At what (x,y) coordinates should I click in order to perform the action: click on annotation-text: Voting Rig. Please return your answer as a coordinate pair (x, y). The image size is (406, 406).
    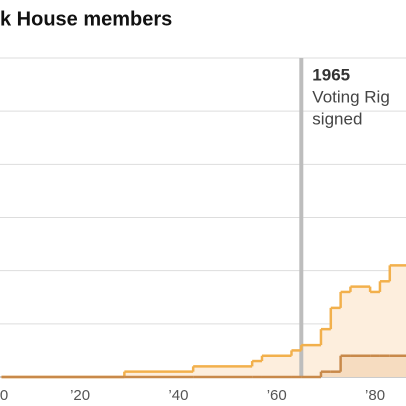
    Looking at the image, I should click on (351, 96).